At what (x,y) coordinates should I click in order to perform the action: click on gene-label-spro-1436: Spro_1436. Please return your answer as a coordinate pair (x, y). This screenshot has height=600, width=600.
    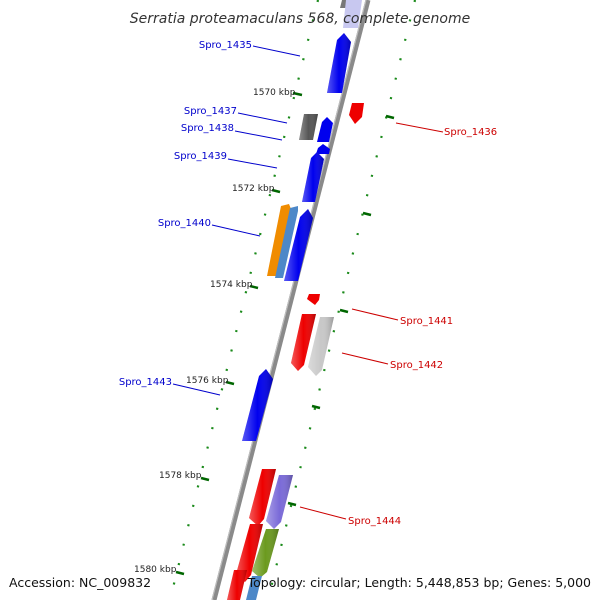
    Looking at the image, I should click on (470, 132).